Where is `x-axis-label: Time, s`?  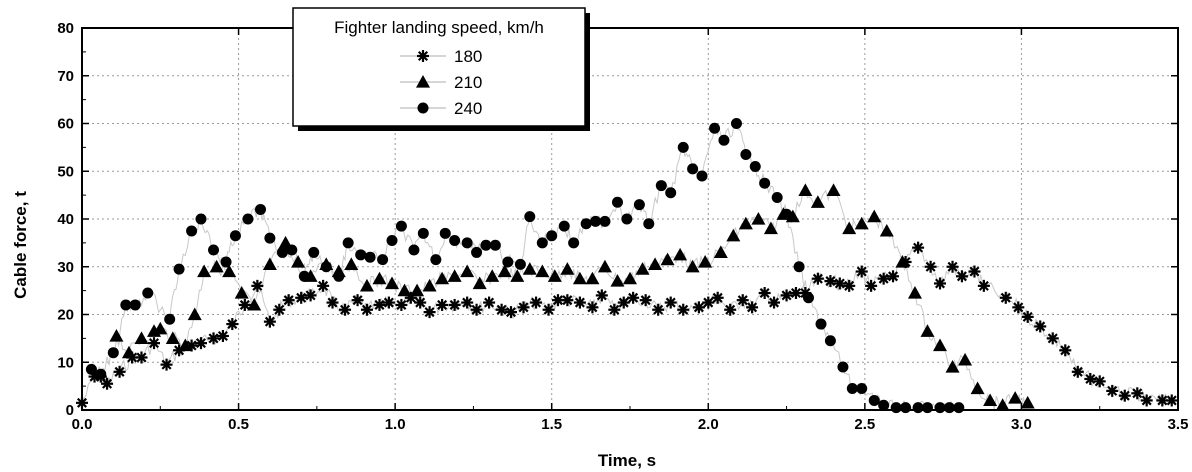
x-axis-label: Time, s is located at coordinates (627, 460).